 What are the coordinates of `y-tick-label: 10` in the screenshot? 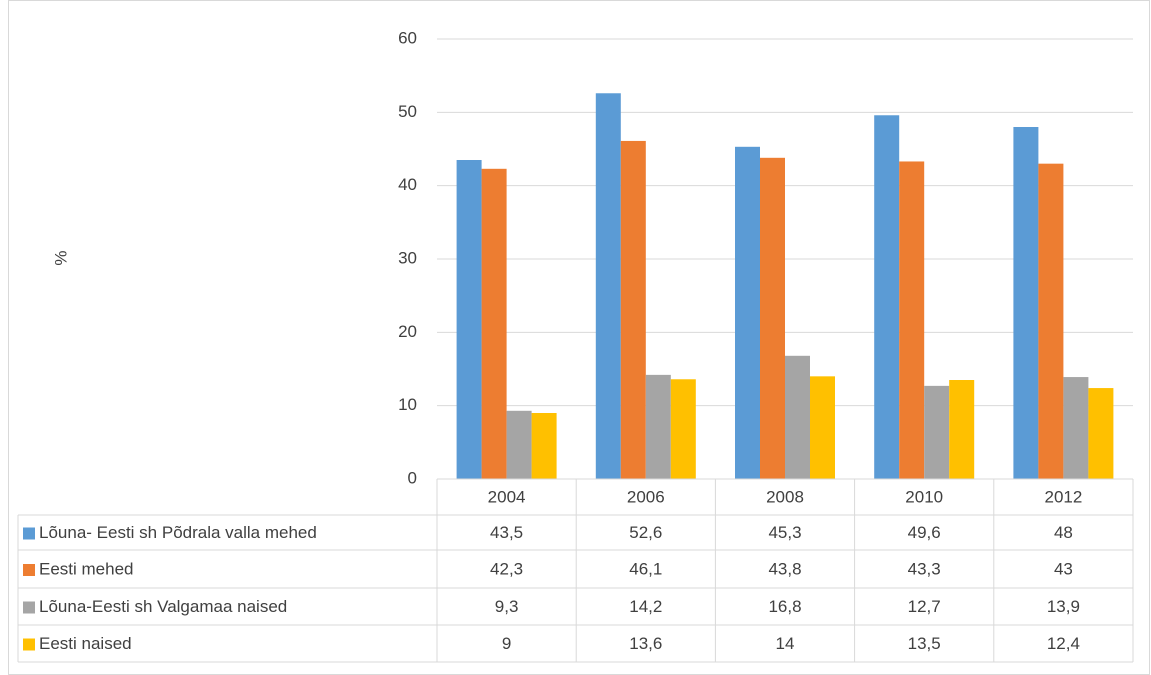 It's located at (407, 404).